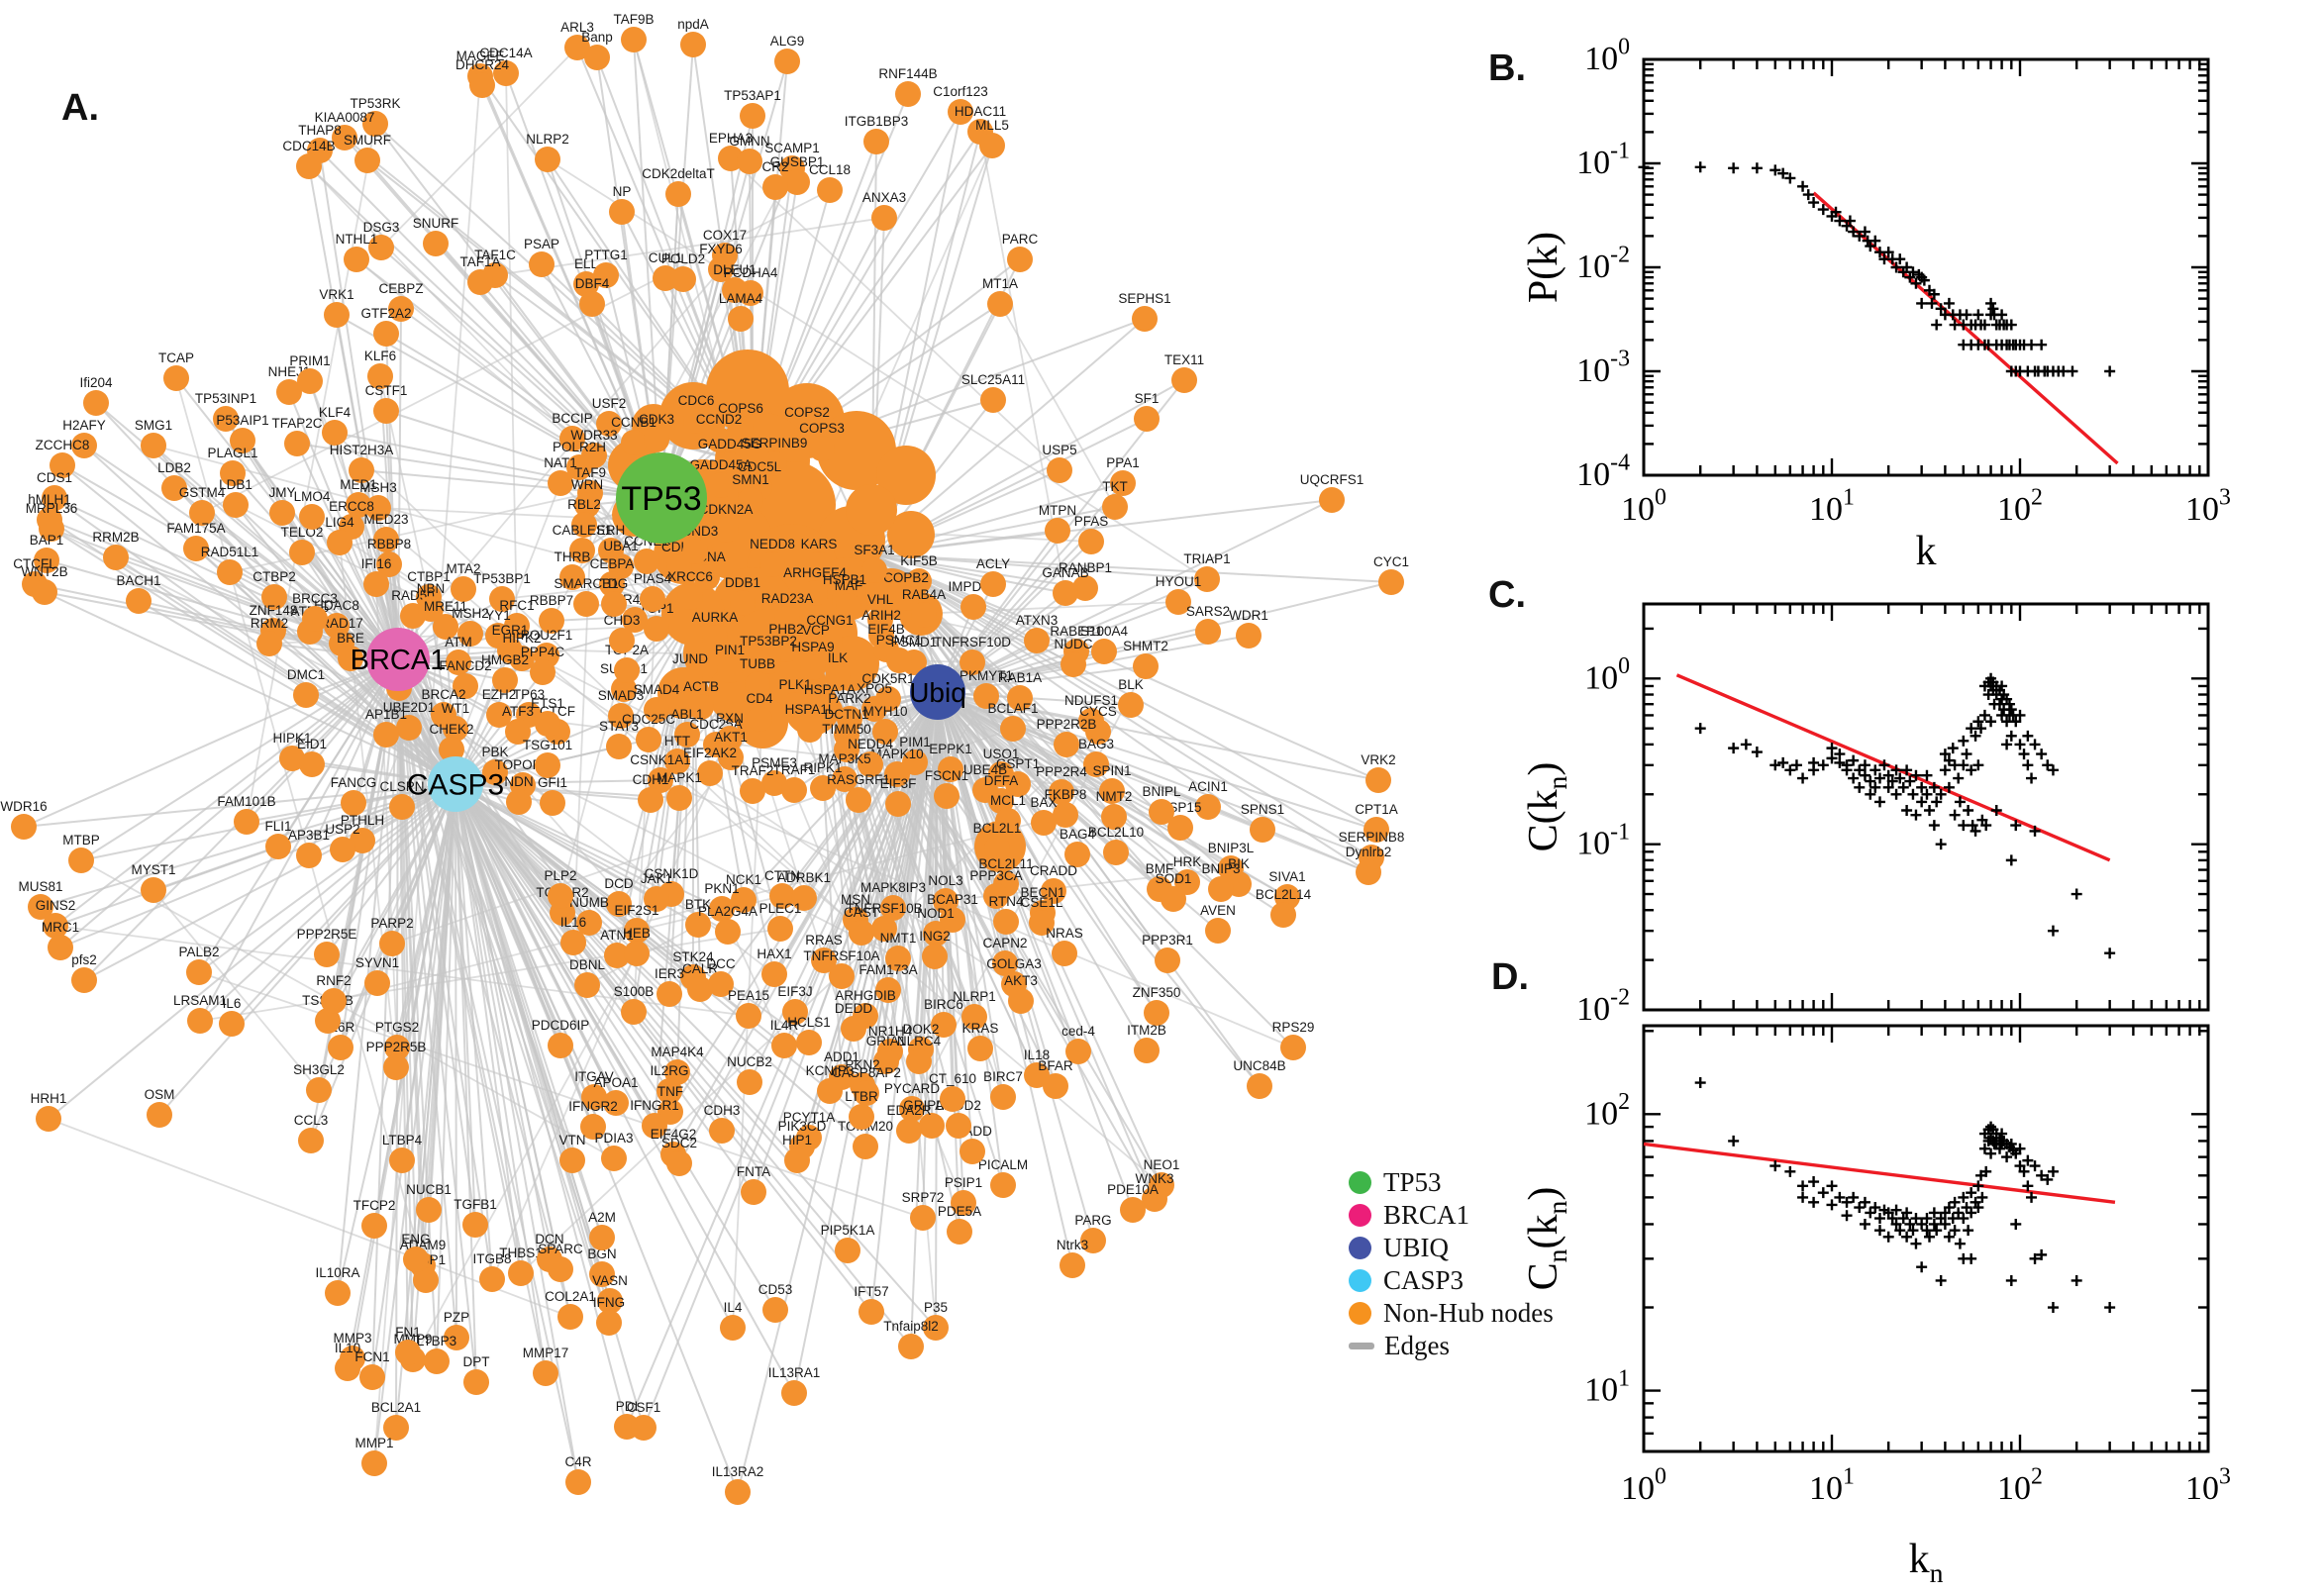  What do you see at coordinates (1086, 567) in the screenshot?
I see `node-label: RANBP1` at bounding box center [1086, 567].